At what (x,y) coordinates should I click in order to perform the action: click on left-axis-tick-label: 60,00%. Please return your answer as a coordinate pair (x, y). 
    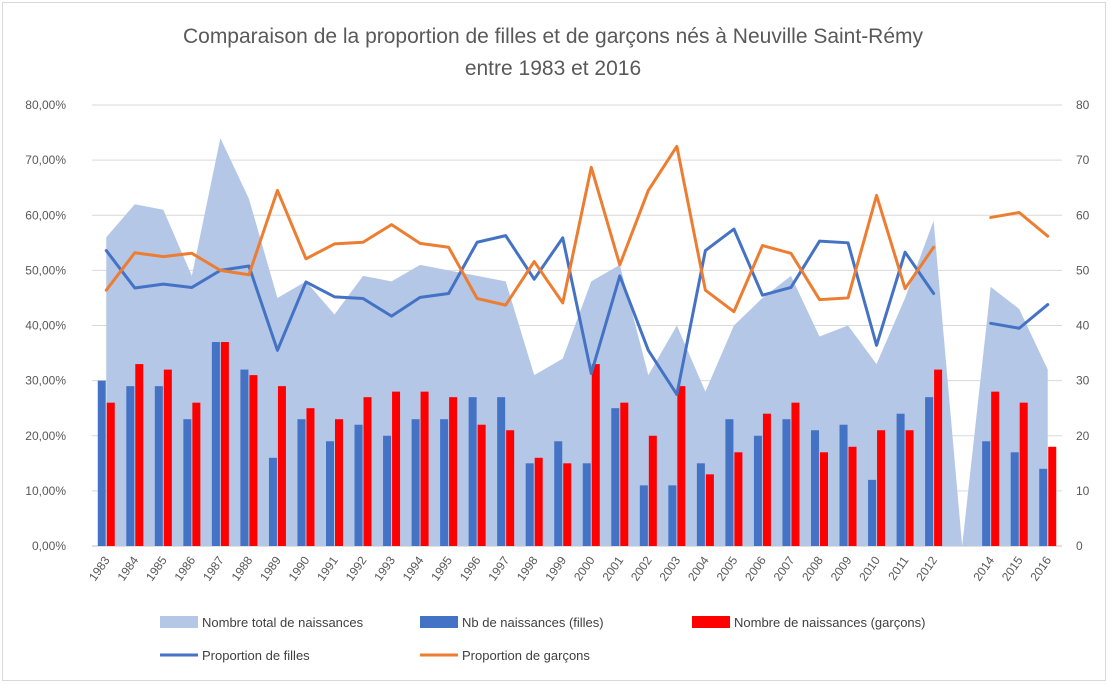
    Looking at the image, I should click on (45, 215).